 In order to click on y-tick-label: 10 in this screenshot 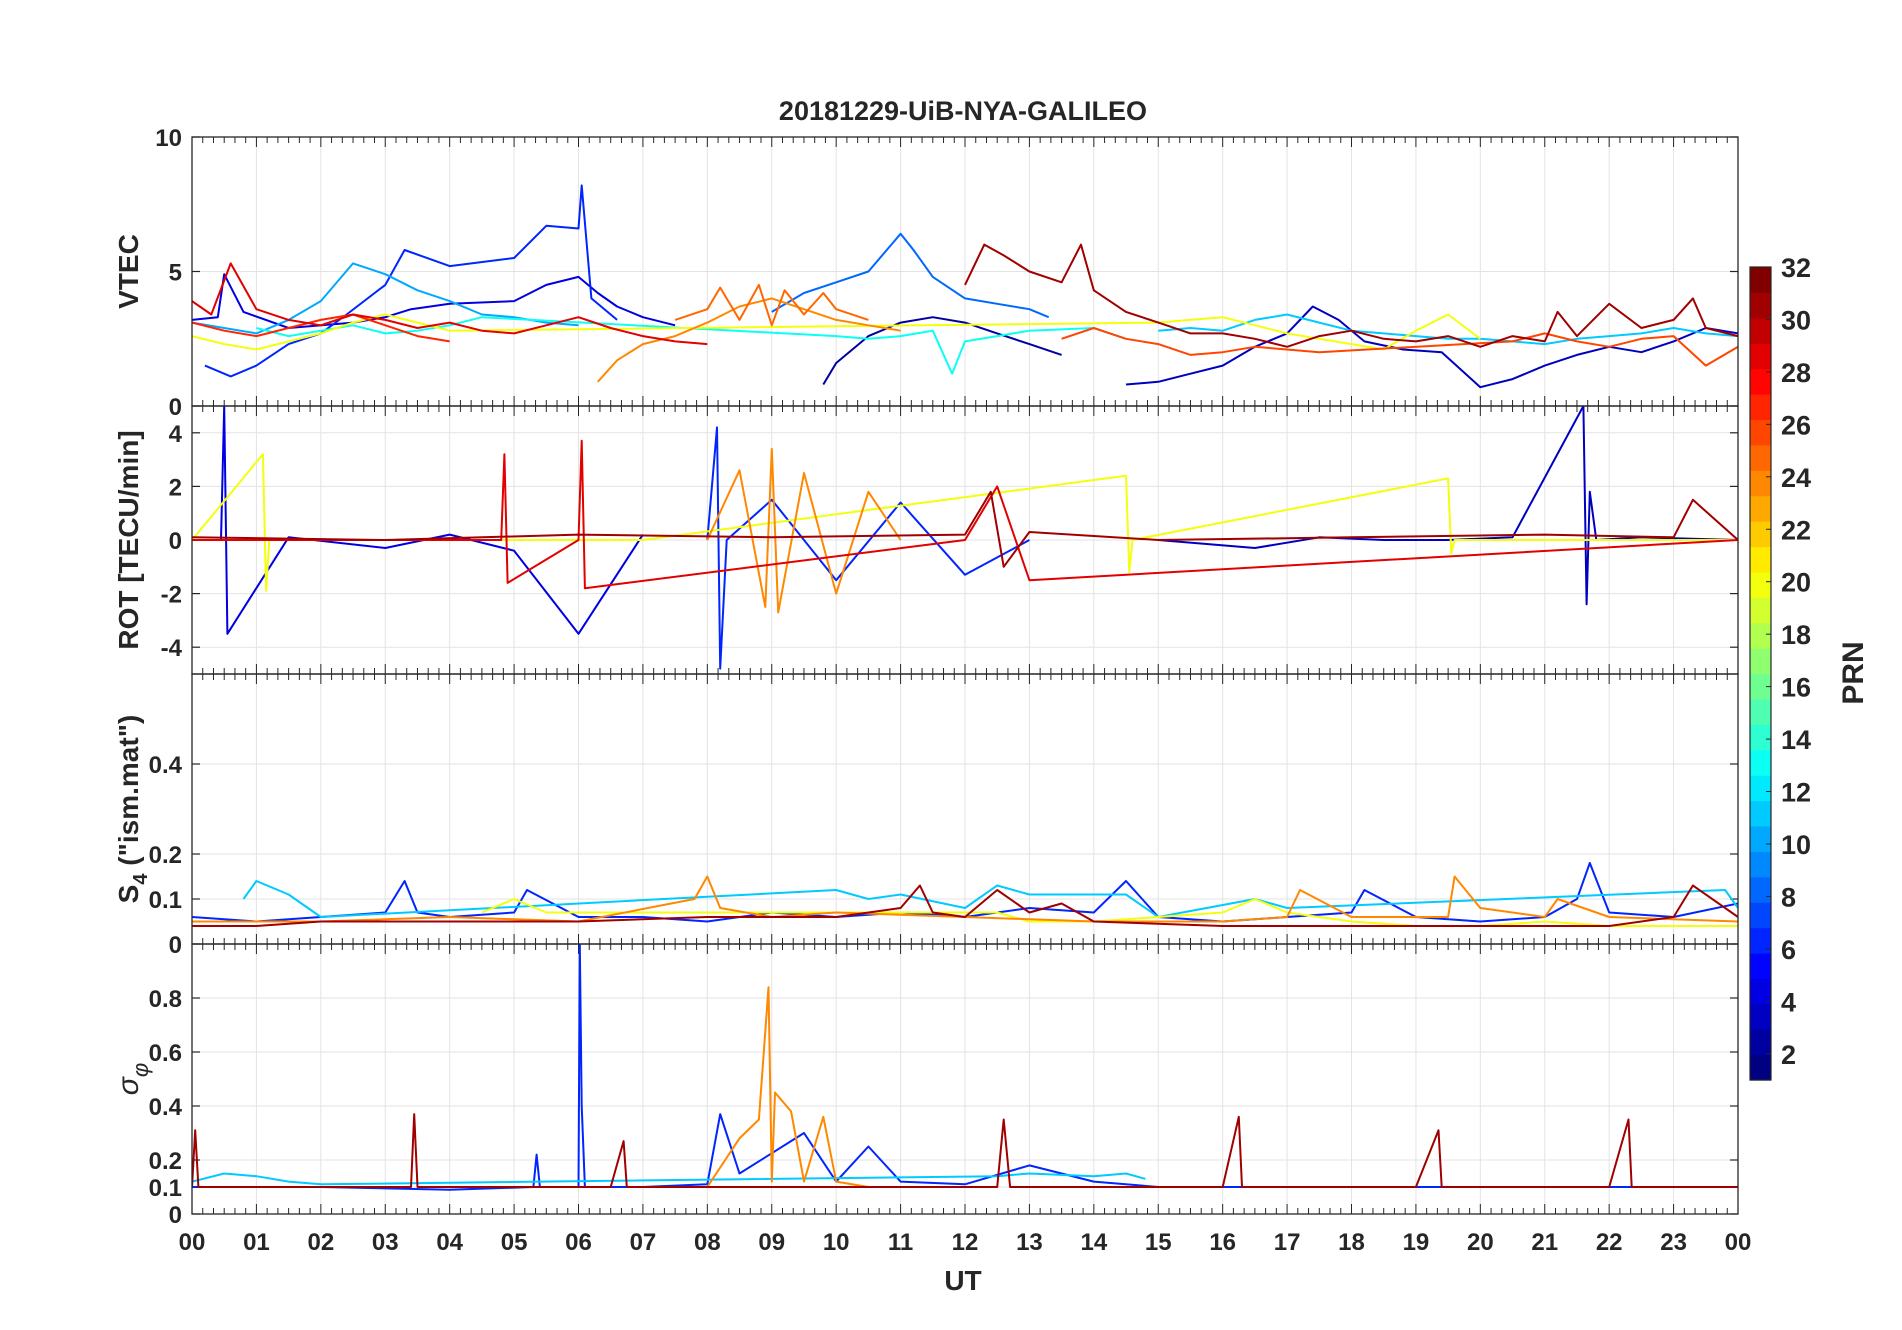, I will do `click(168, 138)`.